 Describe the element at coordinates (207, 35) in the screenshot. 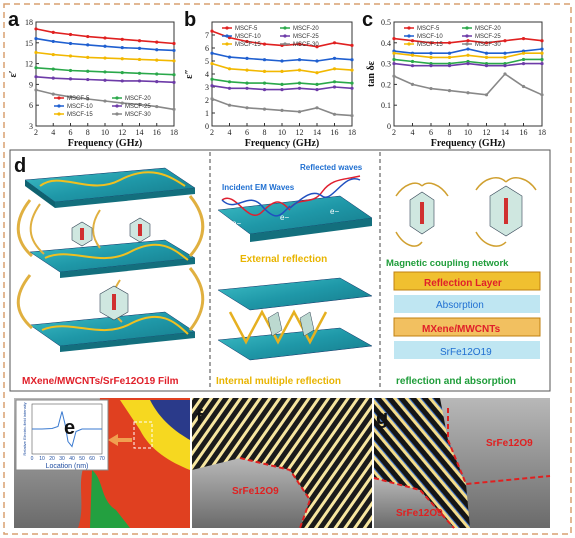

I see `y-tick-label: 7` at that location.